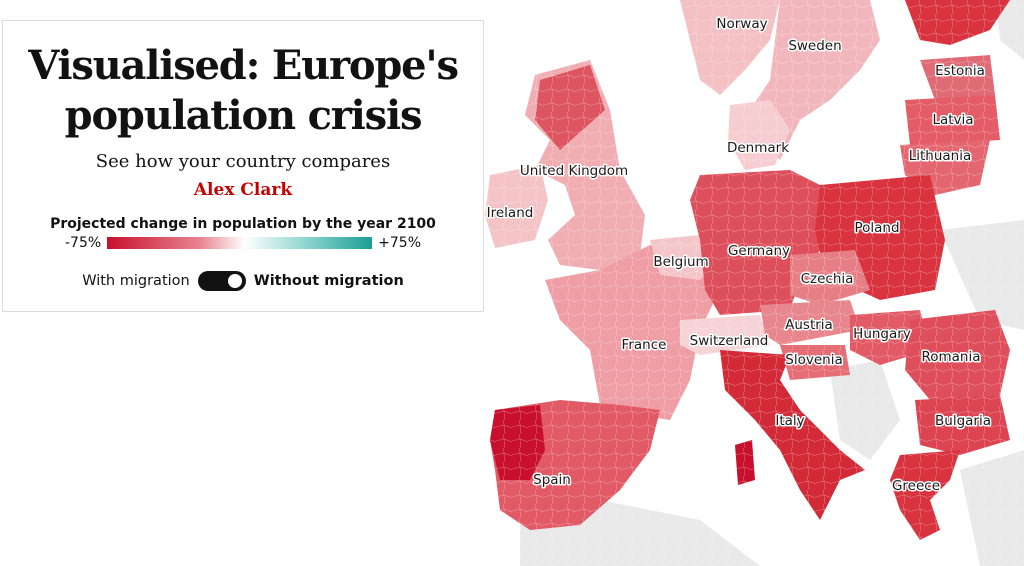 The width and height of the screenshot is (1024, 566). I want to click on label-belgium: Belgium, so click(680, 262).